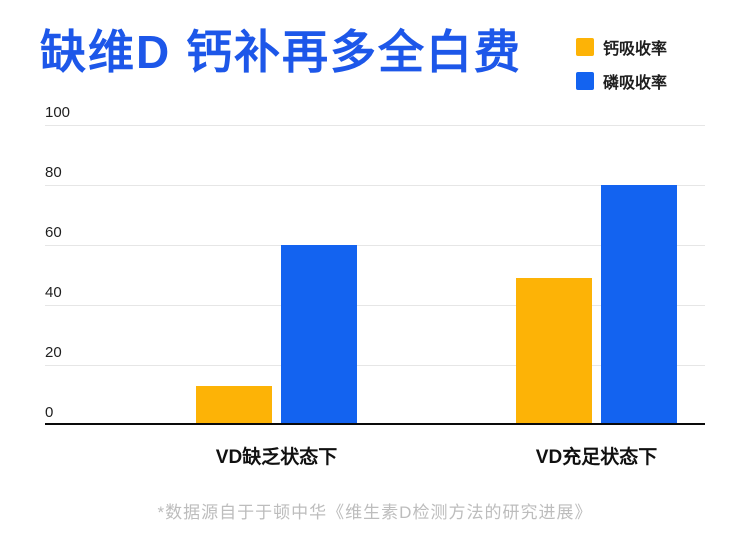  Describe the element at coordinates (58, 112) in the screenshot. I see `y-tick-label-100: 100` at that location.